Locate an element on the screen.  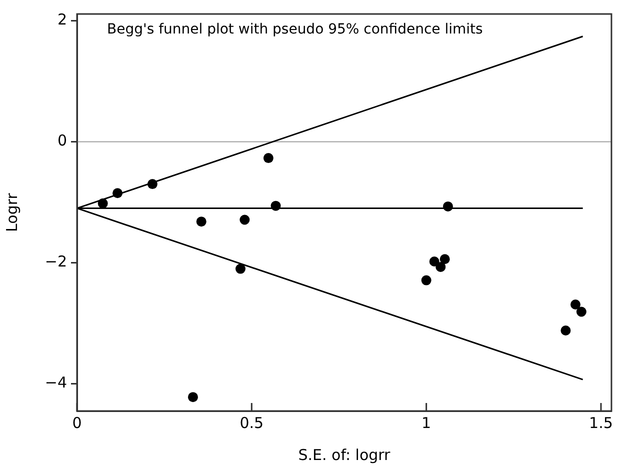
x-tick-label: 0 is located at coordinates (77, 423).